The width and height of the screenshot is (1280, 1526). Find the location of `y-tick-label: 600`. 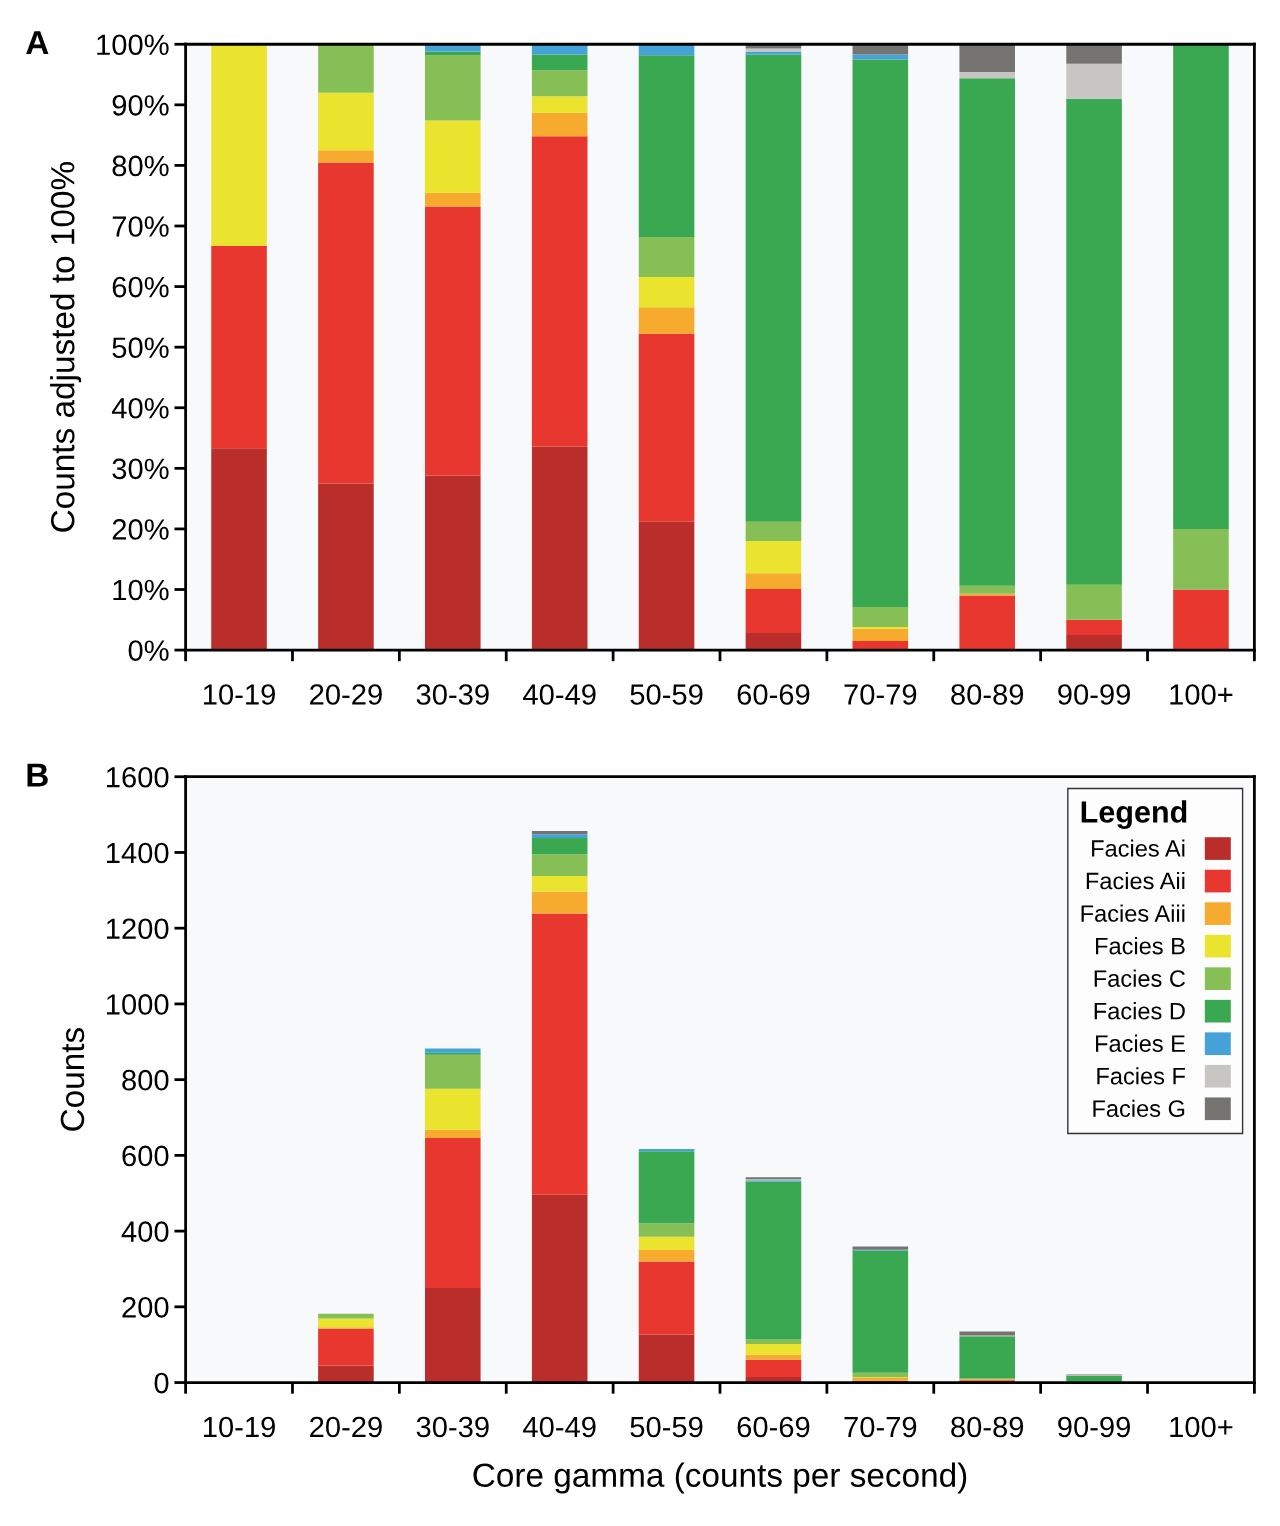

y-tick-label: 600 is located at coordinates (145, 1156).